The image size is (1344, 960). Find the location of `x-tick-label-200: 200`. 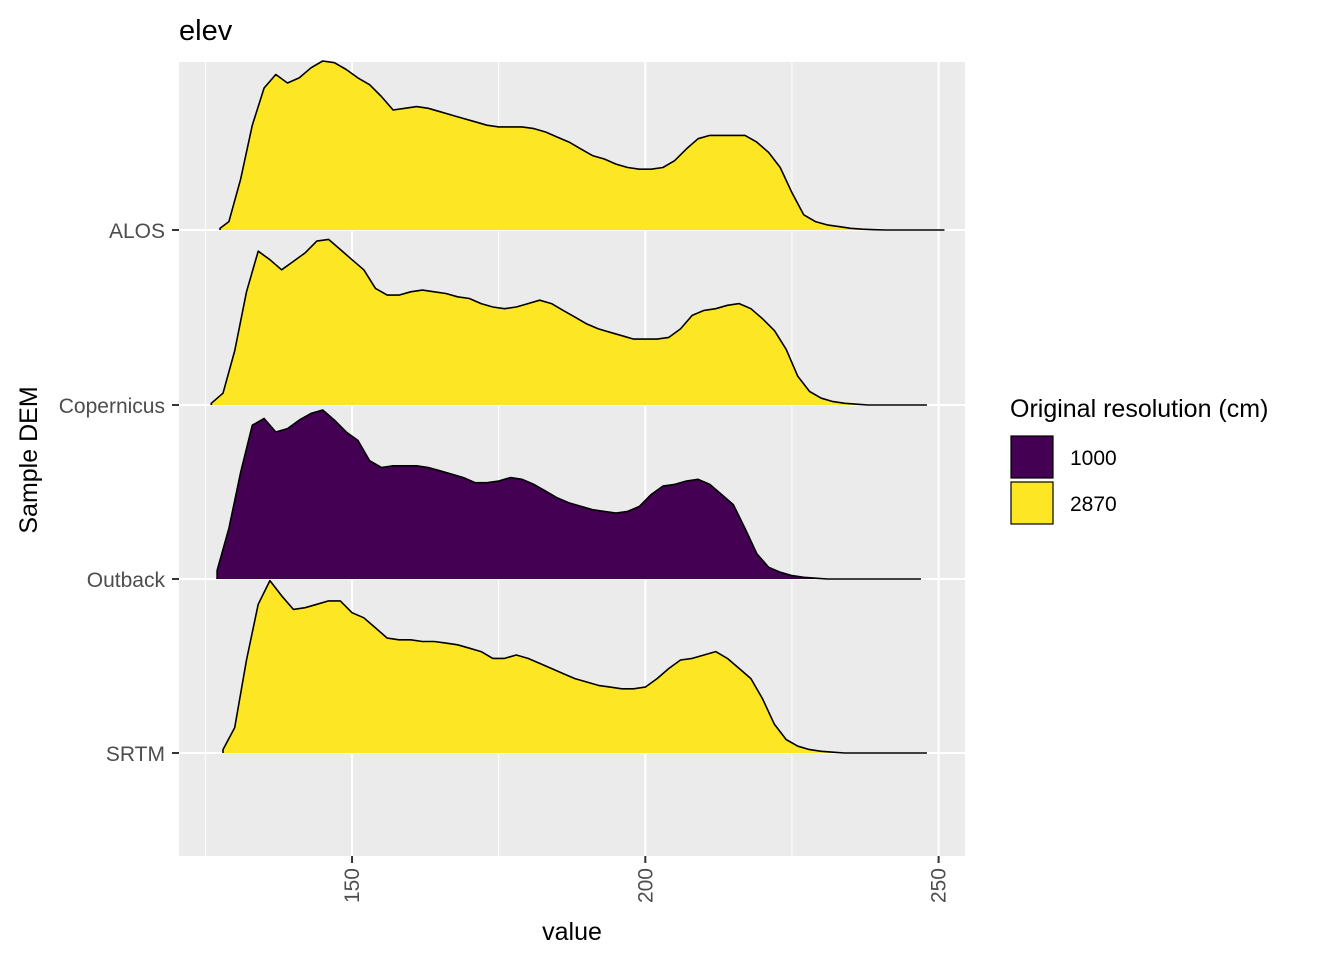

x-tick-label-200: 200 is located at coordinates (645, 885).